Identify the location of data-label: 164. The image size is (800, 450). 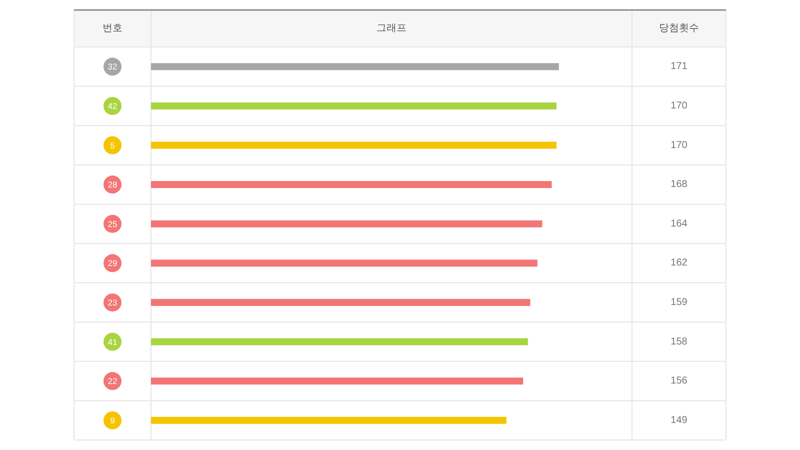
(679, 224).